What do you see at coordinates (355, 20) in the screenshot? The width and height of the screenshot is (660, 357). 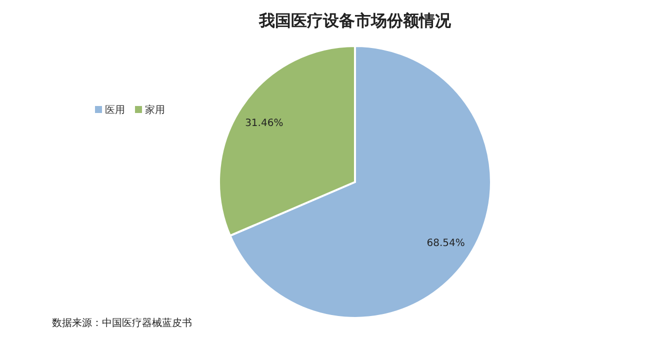 I see `chart-title: 我国医疗设备市场份额情况` at bounding box center [355, 20].